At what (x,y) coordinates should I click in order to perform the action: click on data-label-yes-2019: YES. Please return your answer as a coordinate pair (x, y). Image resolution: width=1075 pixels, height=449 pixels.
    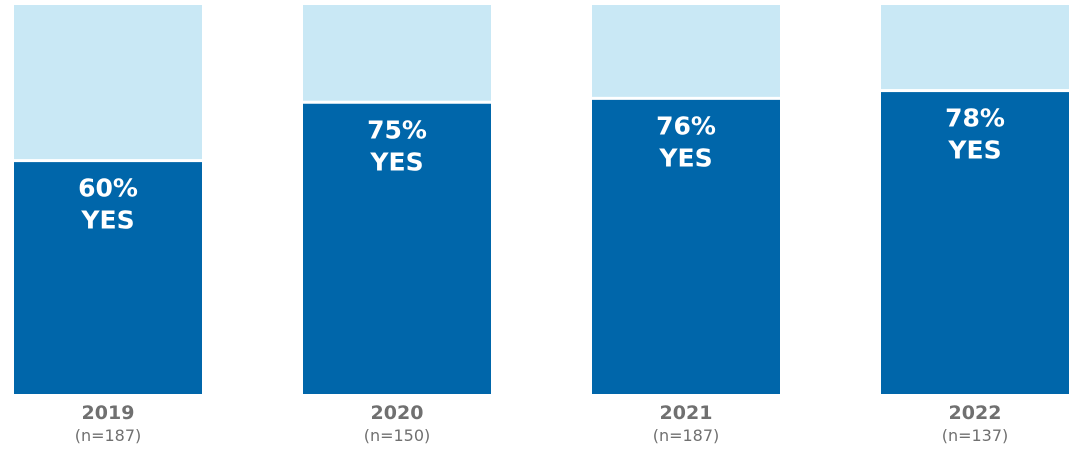
    Looking at the image, I should click on (107, 220).